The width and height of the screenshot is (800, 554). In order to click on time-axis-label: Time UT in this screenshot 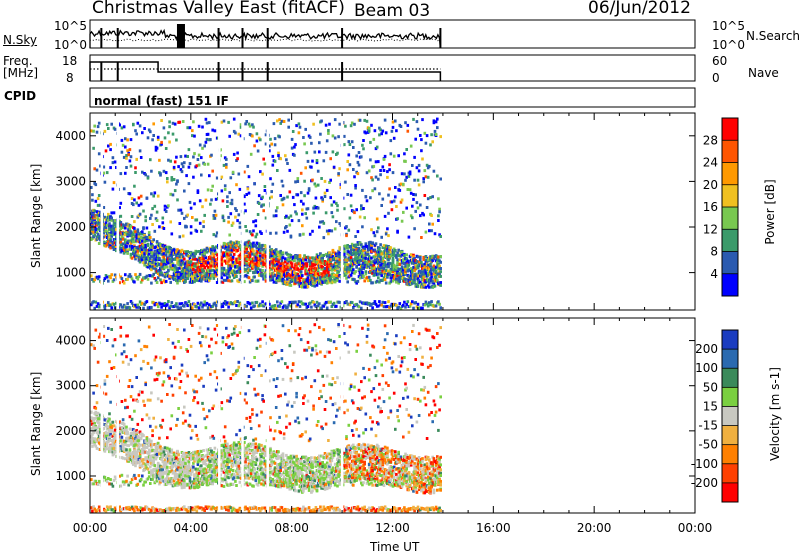, I will do `click(395, 547)`.